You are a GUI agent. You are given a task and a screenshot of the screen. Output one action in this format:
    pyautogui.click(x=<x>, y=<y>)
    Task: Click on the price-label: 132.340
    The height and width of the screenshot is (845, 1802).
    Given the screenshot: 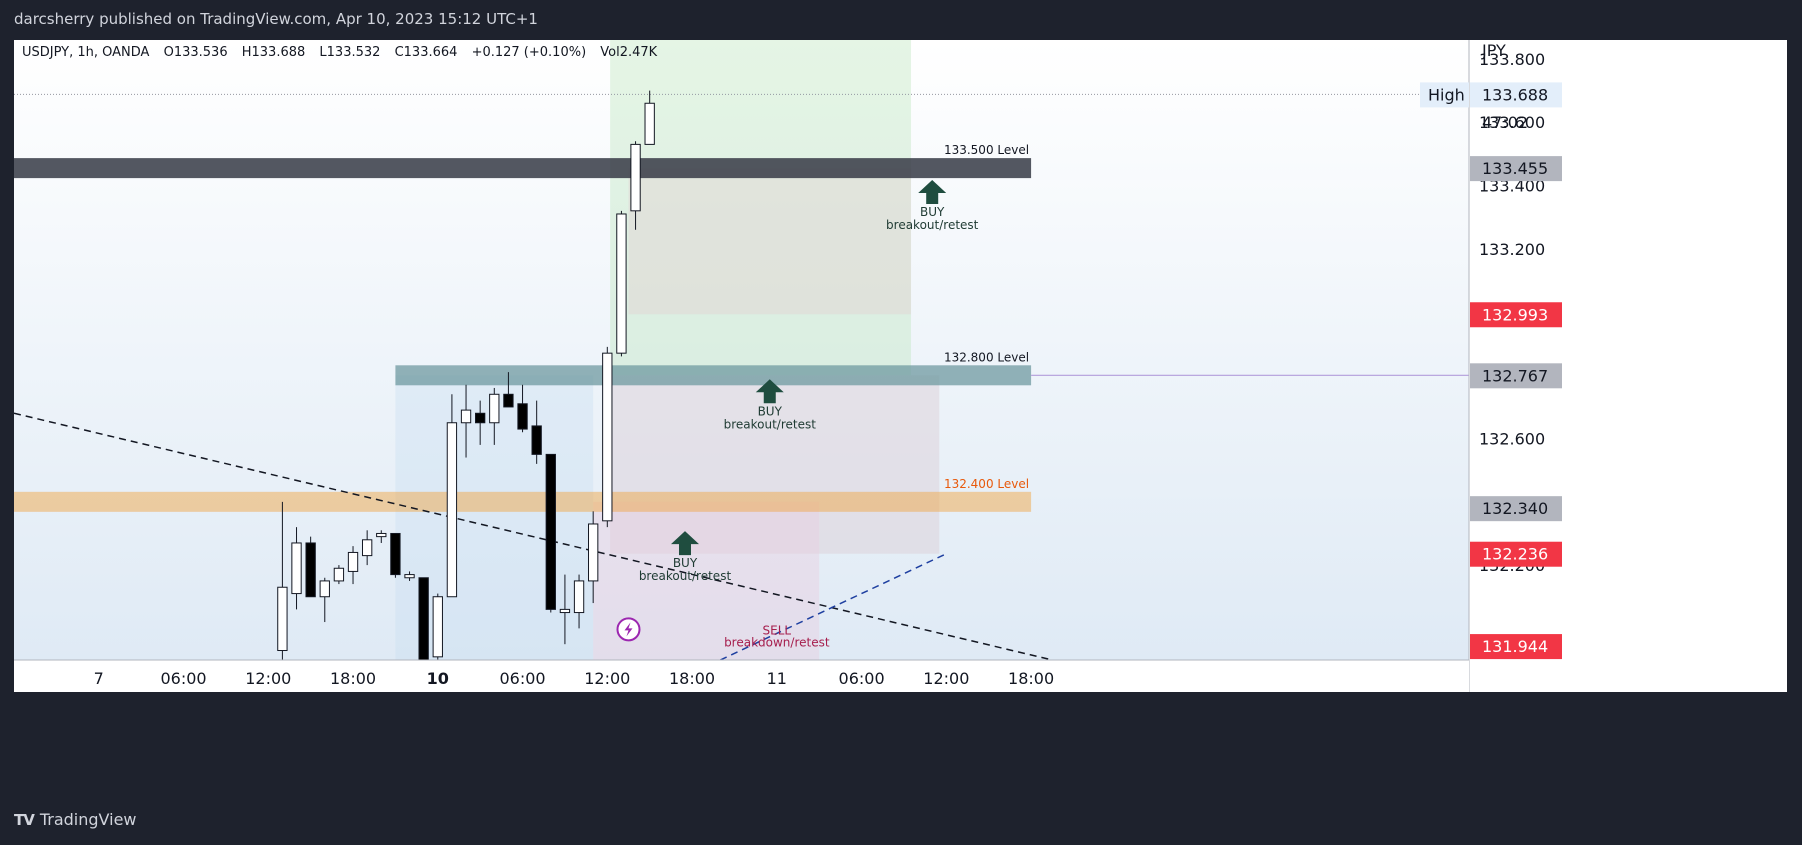 What is the action you would take?
    pyautogui.click(x=1515, y=508)
    